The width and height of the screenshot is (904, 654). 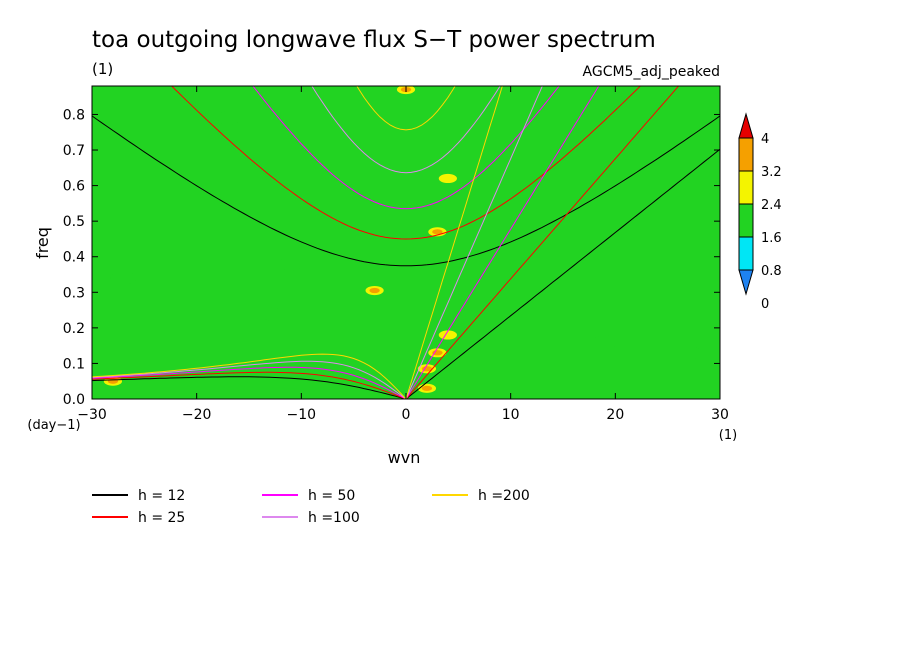 I want to click on y-axis-label: freq, so click(x=42, y=243).